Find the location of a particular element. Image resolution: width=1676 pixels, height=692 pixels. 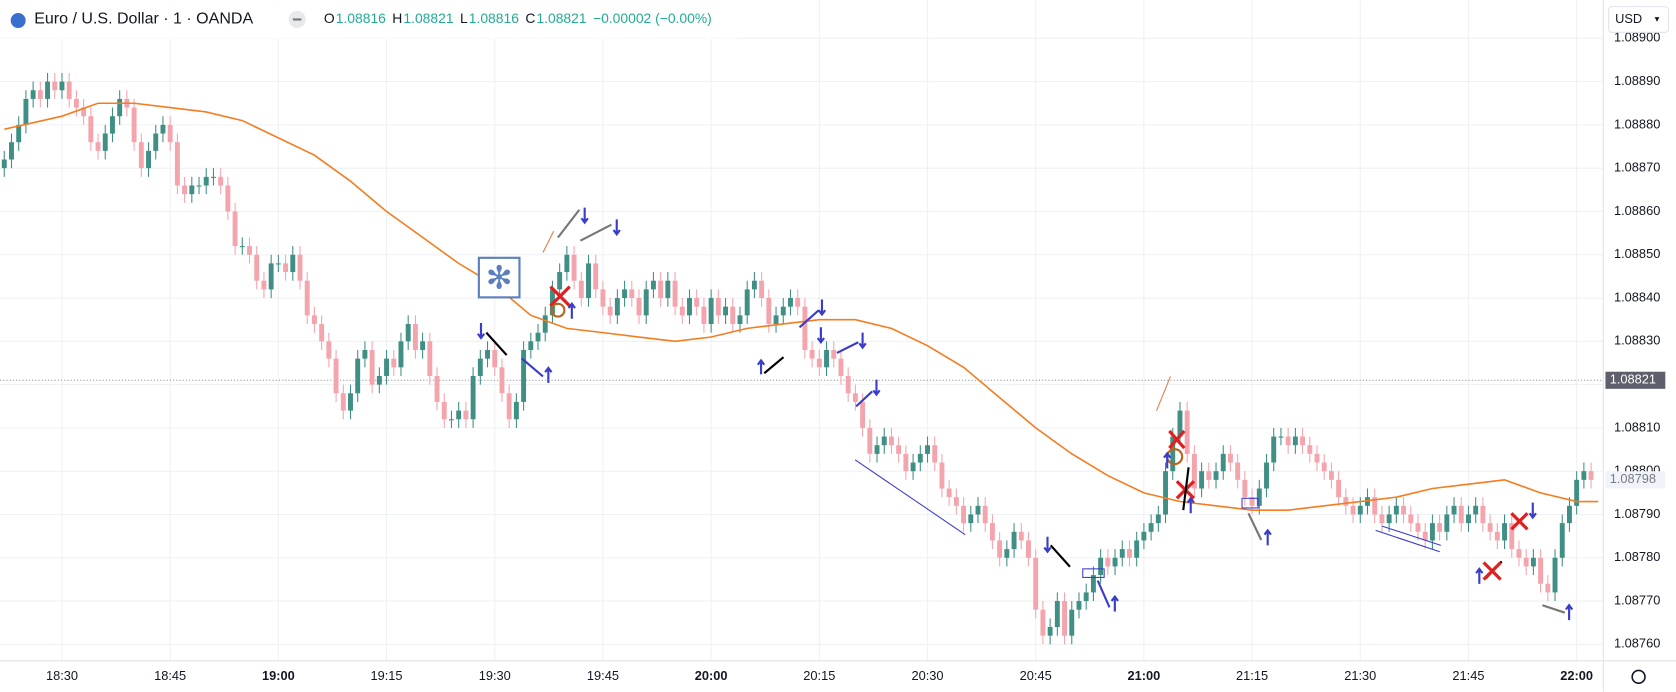

x-tick-label: 21:45 is located at coordinates (1468, 675).